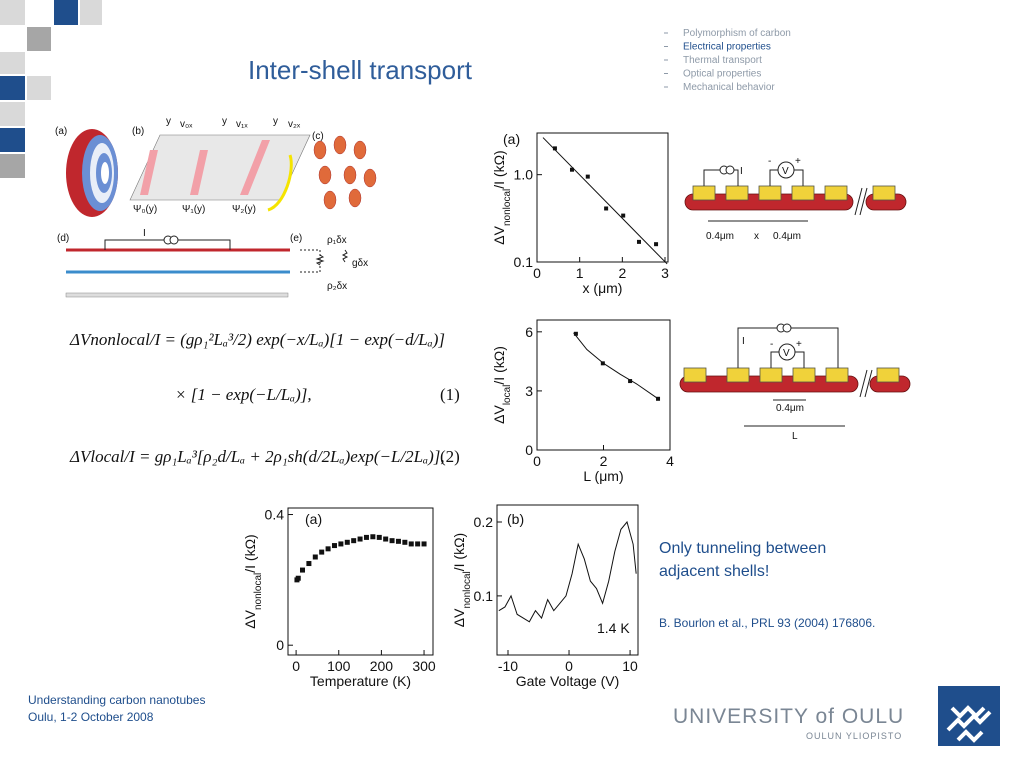 The height and width of the screenshot is (768, 1024). I want to click on dimension-label: L, so click(795, 436).